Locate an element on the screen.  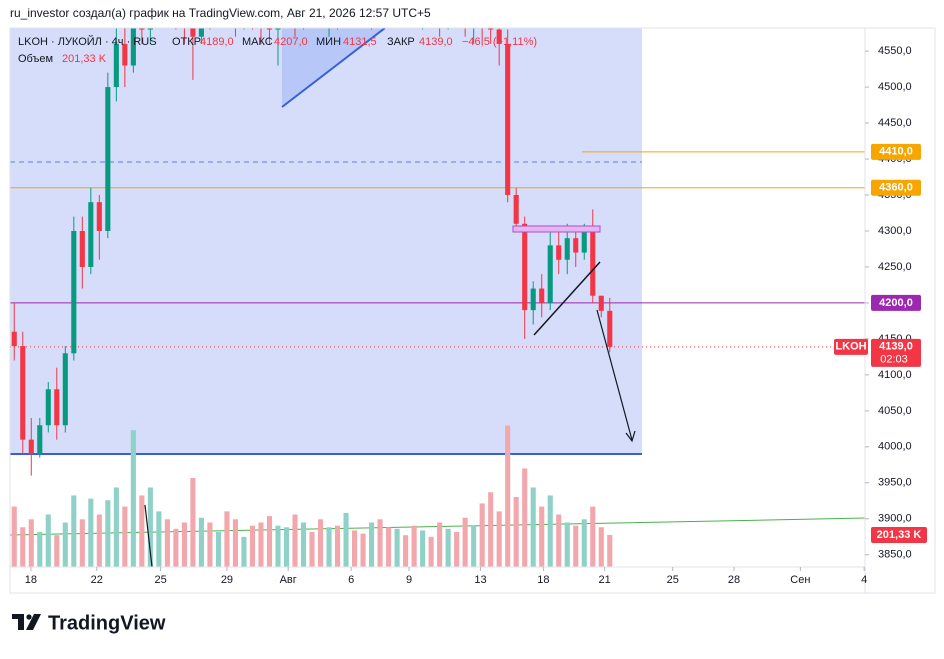
y-tick-label: 4250,0 is located at coordinates (895, 267).